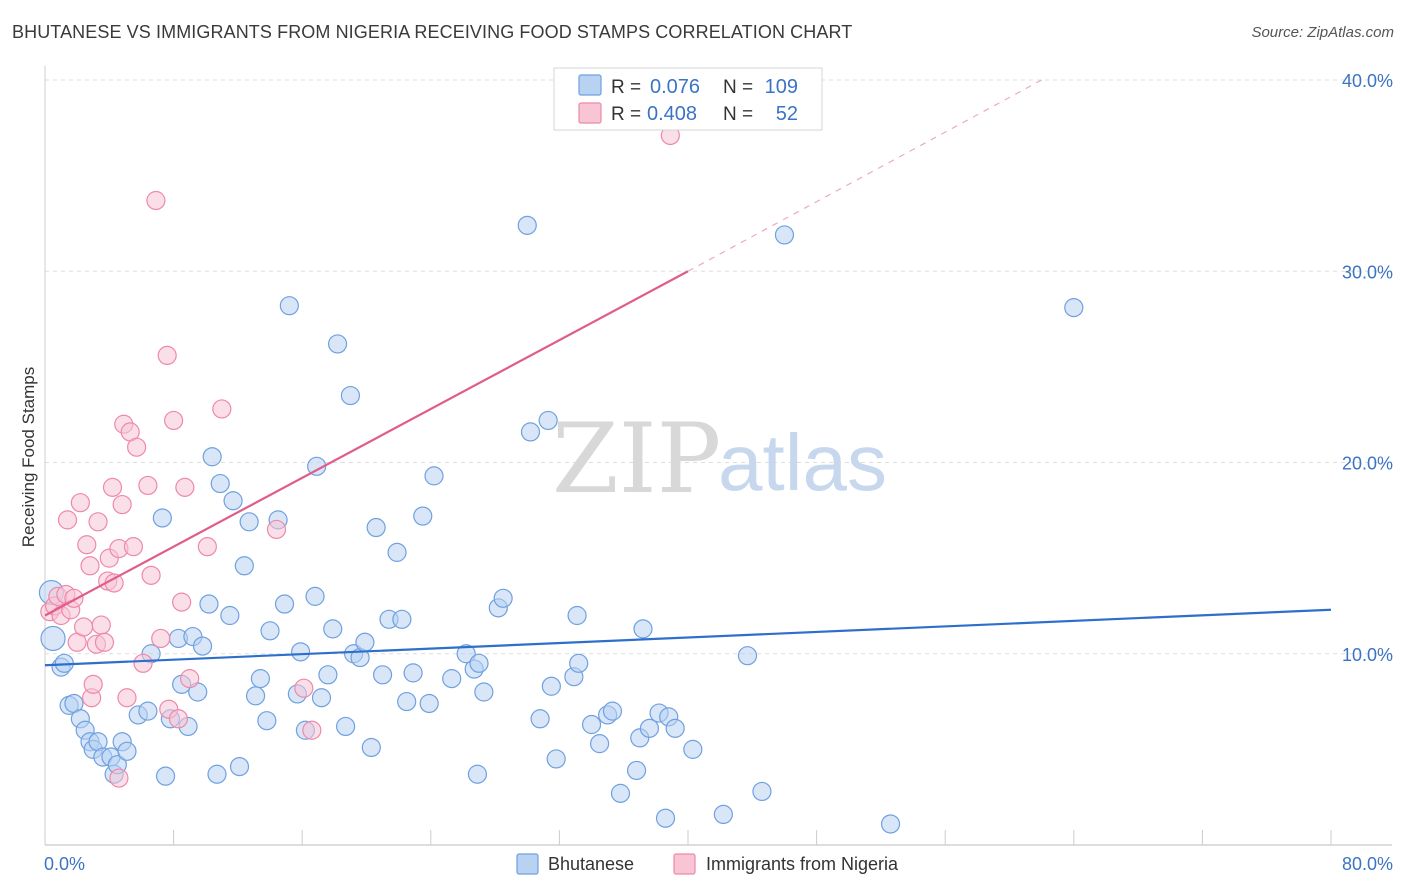  I want to click on y-tick-label: 40.0%, so click(1367, 81).